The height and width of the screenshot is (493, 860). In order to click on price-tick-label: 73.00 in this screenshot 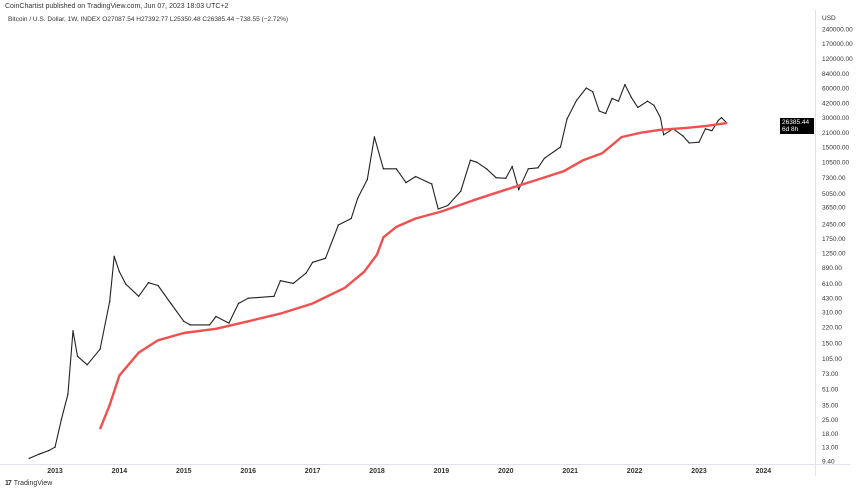, I will do `click(830, 374)`.